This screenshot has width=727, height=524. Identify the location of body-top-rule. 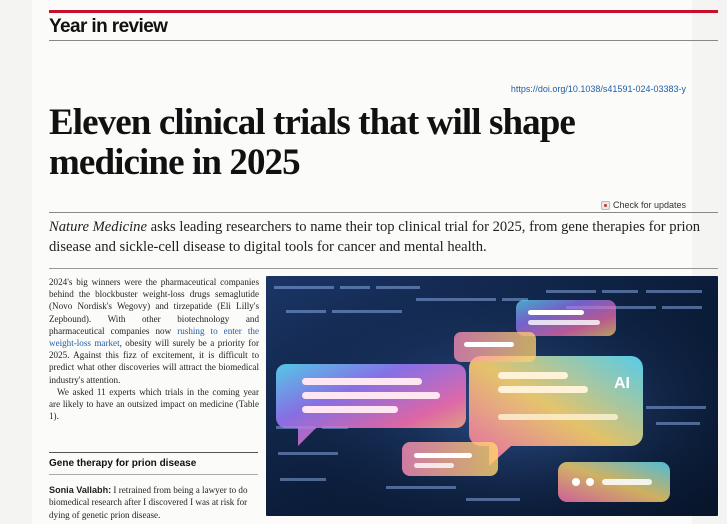
(383, 268).